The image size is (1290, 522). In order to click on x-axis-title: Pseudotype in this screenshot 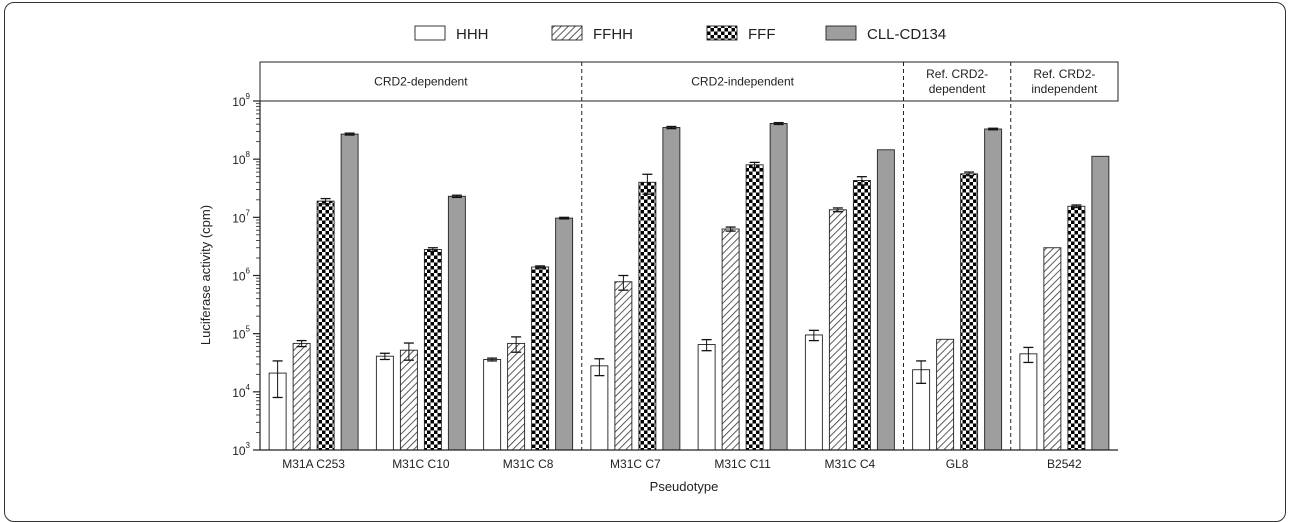, I will do `click(684, 486)`.